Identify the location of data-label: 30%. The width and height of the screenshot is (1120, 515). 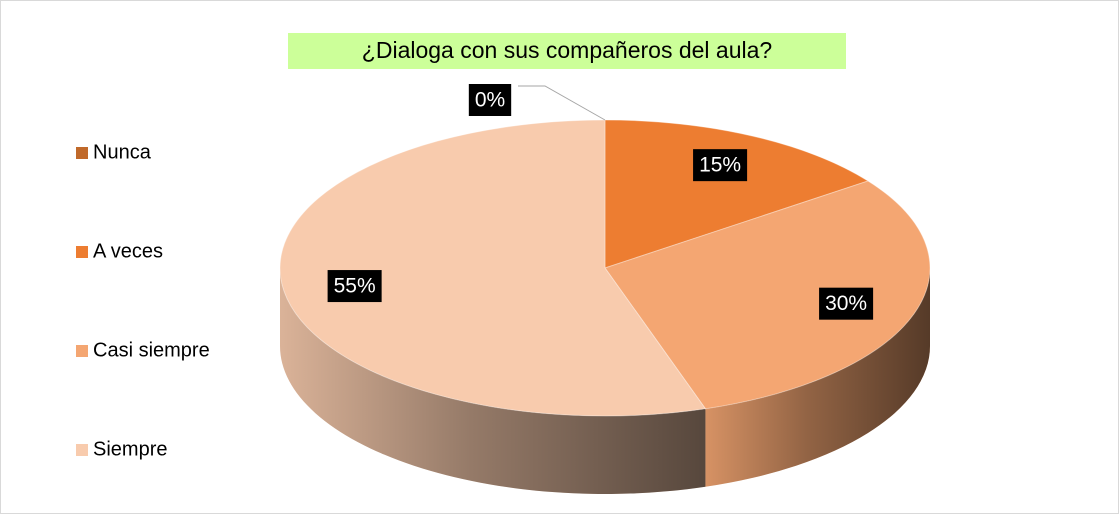
(846, 303).